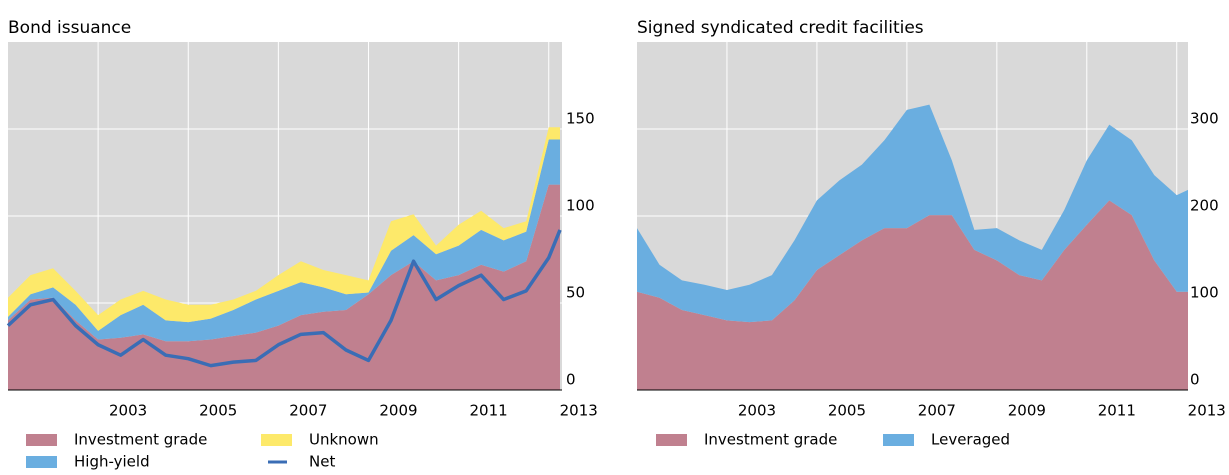 The image size is (1229, 475). What do you see at coordinates (322, 462) in the screenshot?
I see `legend-label: Net` at bounding box center [322, 462].